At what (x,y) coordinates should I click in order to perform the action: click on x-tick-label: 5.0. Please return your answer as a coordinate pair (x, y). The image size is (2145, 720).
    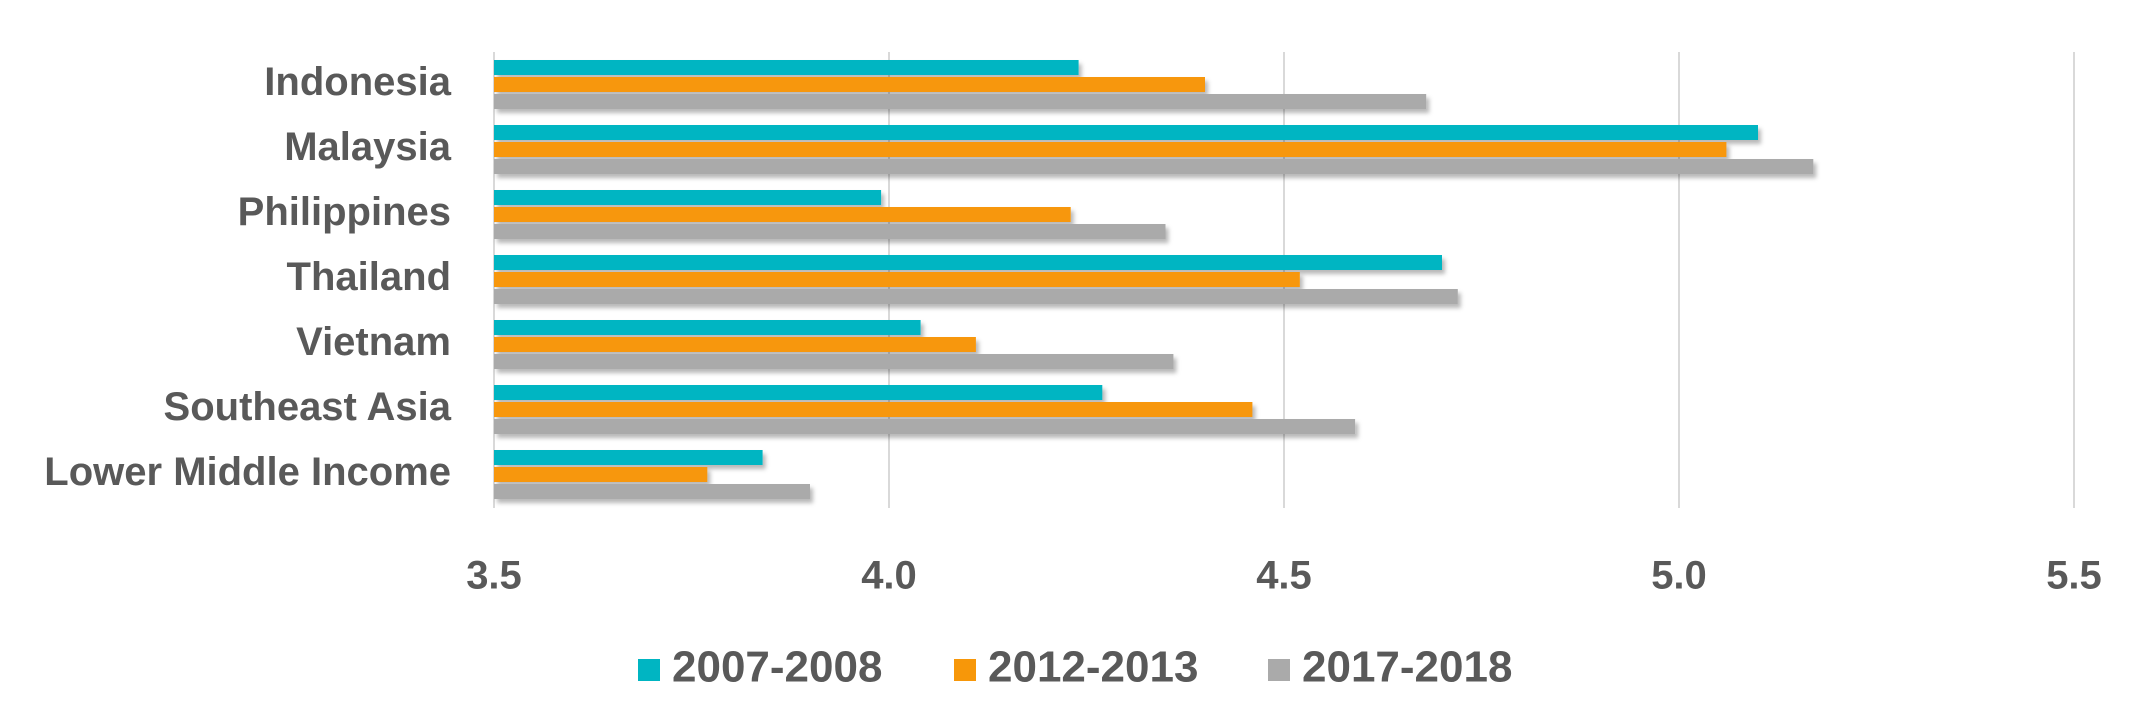
    Looking at the image, I should click on (1679, 576).